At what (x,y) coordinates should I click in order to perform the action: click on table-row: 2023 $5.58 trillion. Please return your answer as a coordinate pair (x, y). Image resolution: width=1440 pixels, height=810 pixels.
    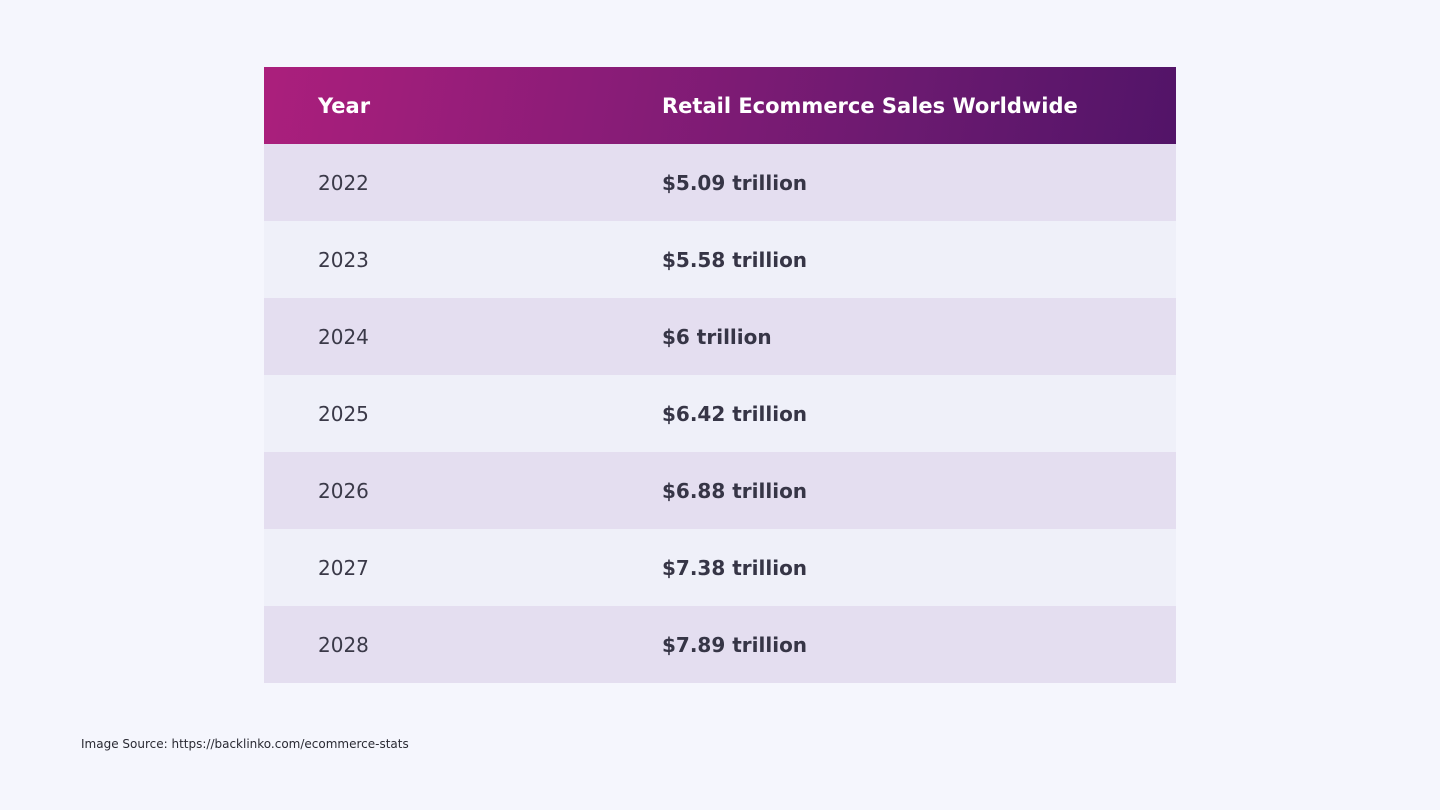
    Looking at the image, I should click on (720, 259).